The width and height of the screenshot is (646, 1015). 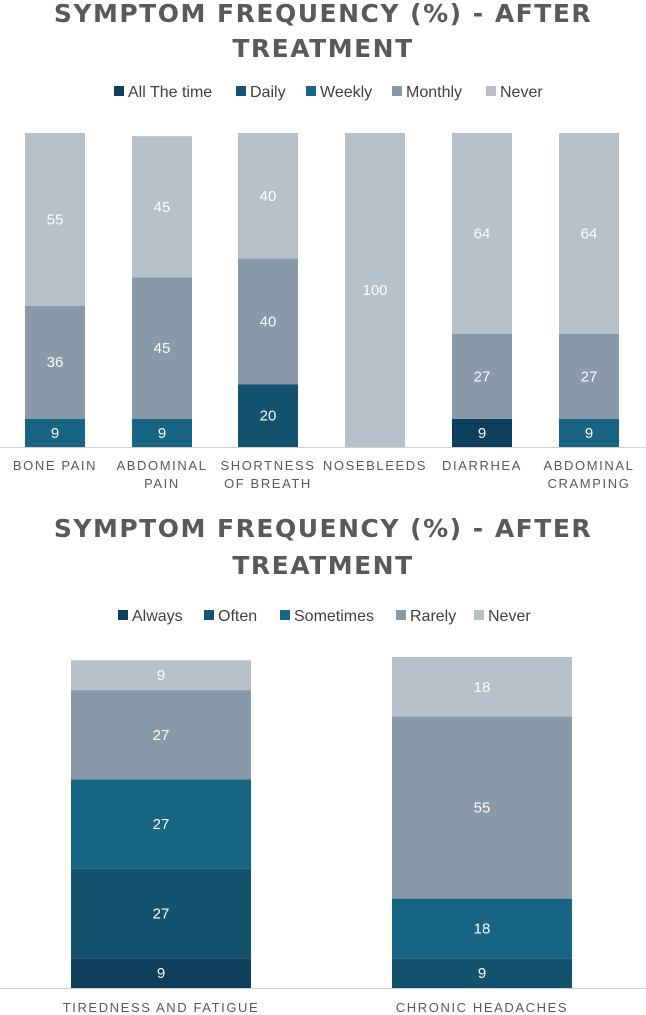 What do you see at coordinates (334, 616) in the screenshot?
I see `legend-label: Sometimes` at bounding box center [334, 616].